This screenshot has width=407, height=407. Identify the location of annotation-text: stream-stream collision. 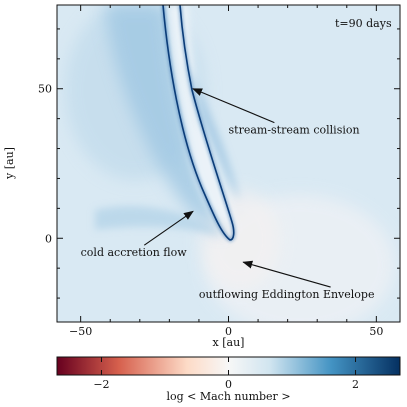
(294, 130).